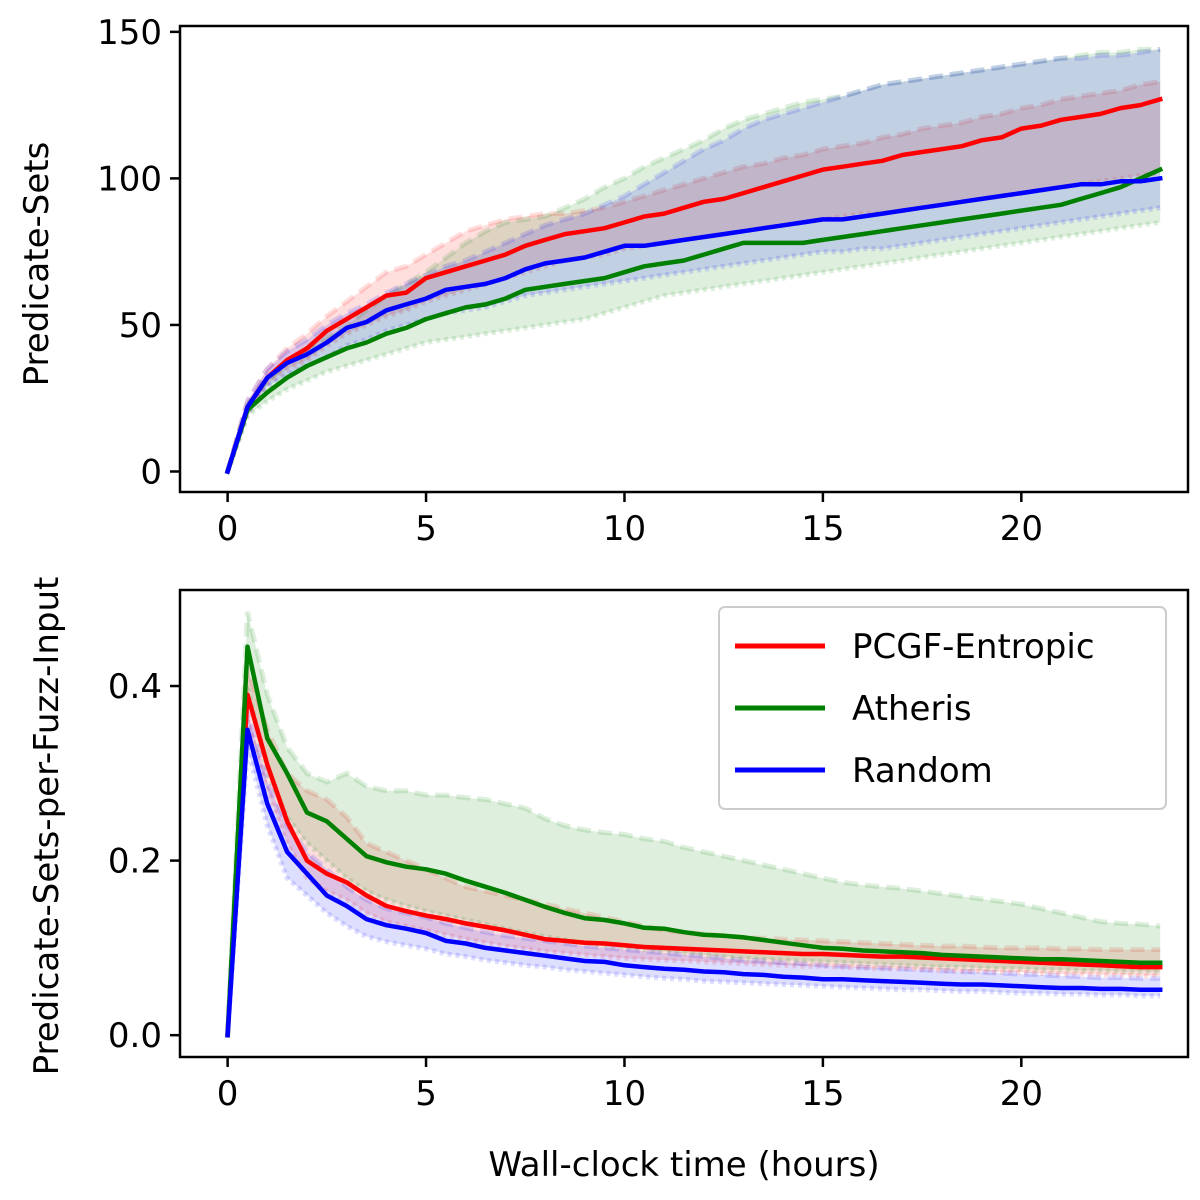 This screenshot has width=1200, height=1200. I want to click on top-y-ticks: 0 50 100 150, so click(138, 252).